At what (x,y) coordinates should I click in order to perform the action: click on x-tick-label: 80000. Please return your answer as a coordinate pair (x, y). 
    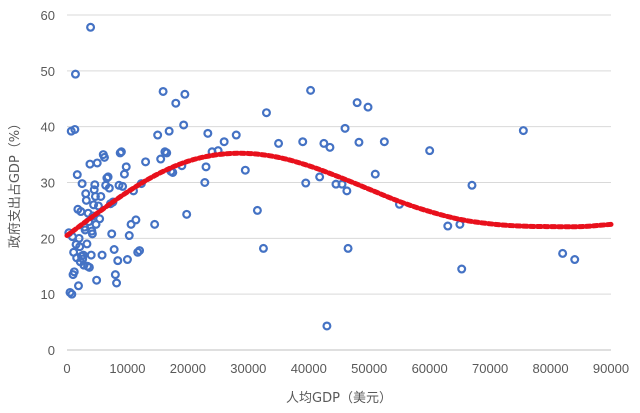
    Looking at the image, I should click on (550, 368).